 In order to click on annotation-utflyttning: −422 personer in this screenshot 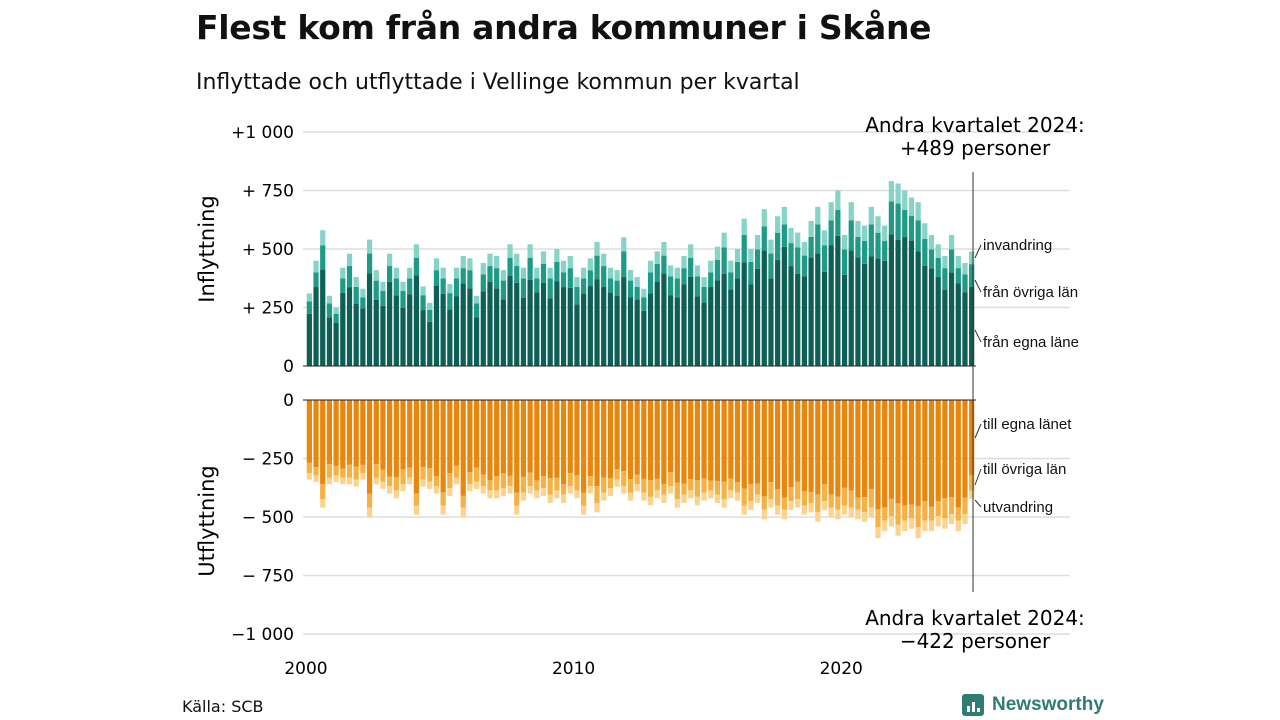, I will do `click(975, 641)`.